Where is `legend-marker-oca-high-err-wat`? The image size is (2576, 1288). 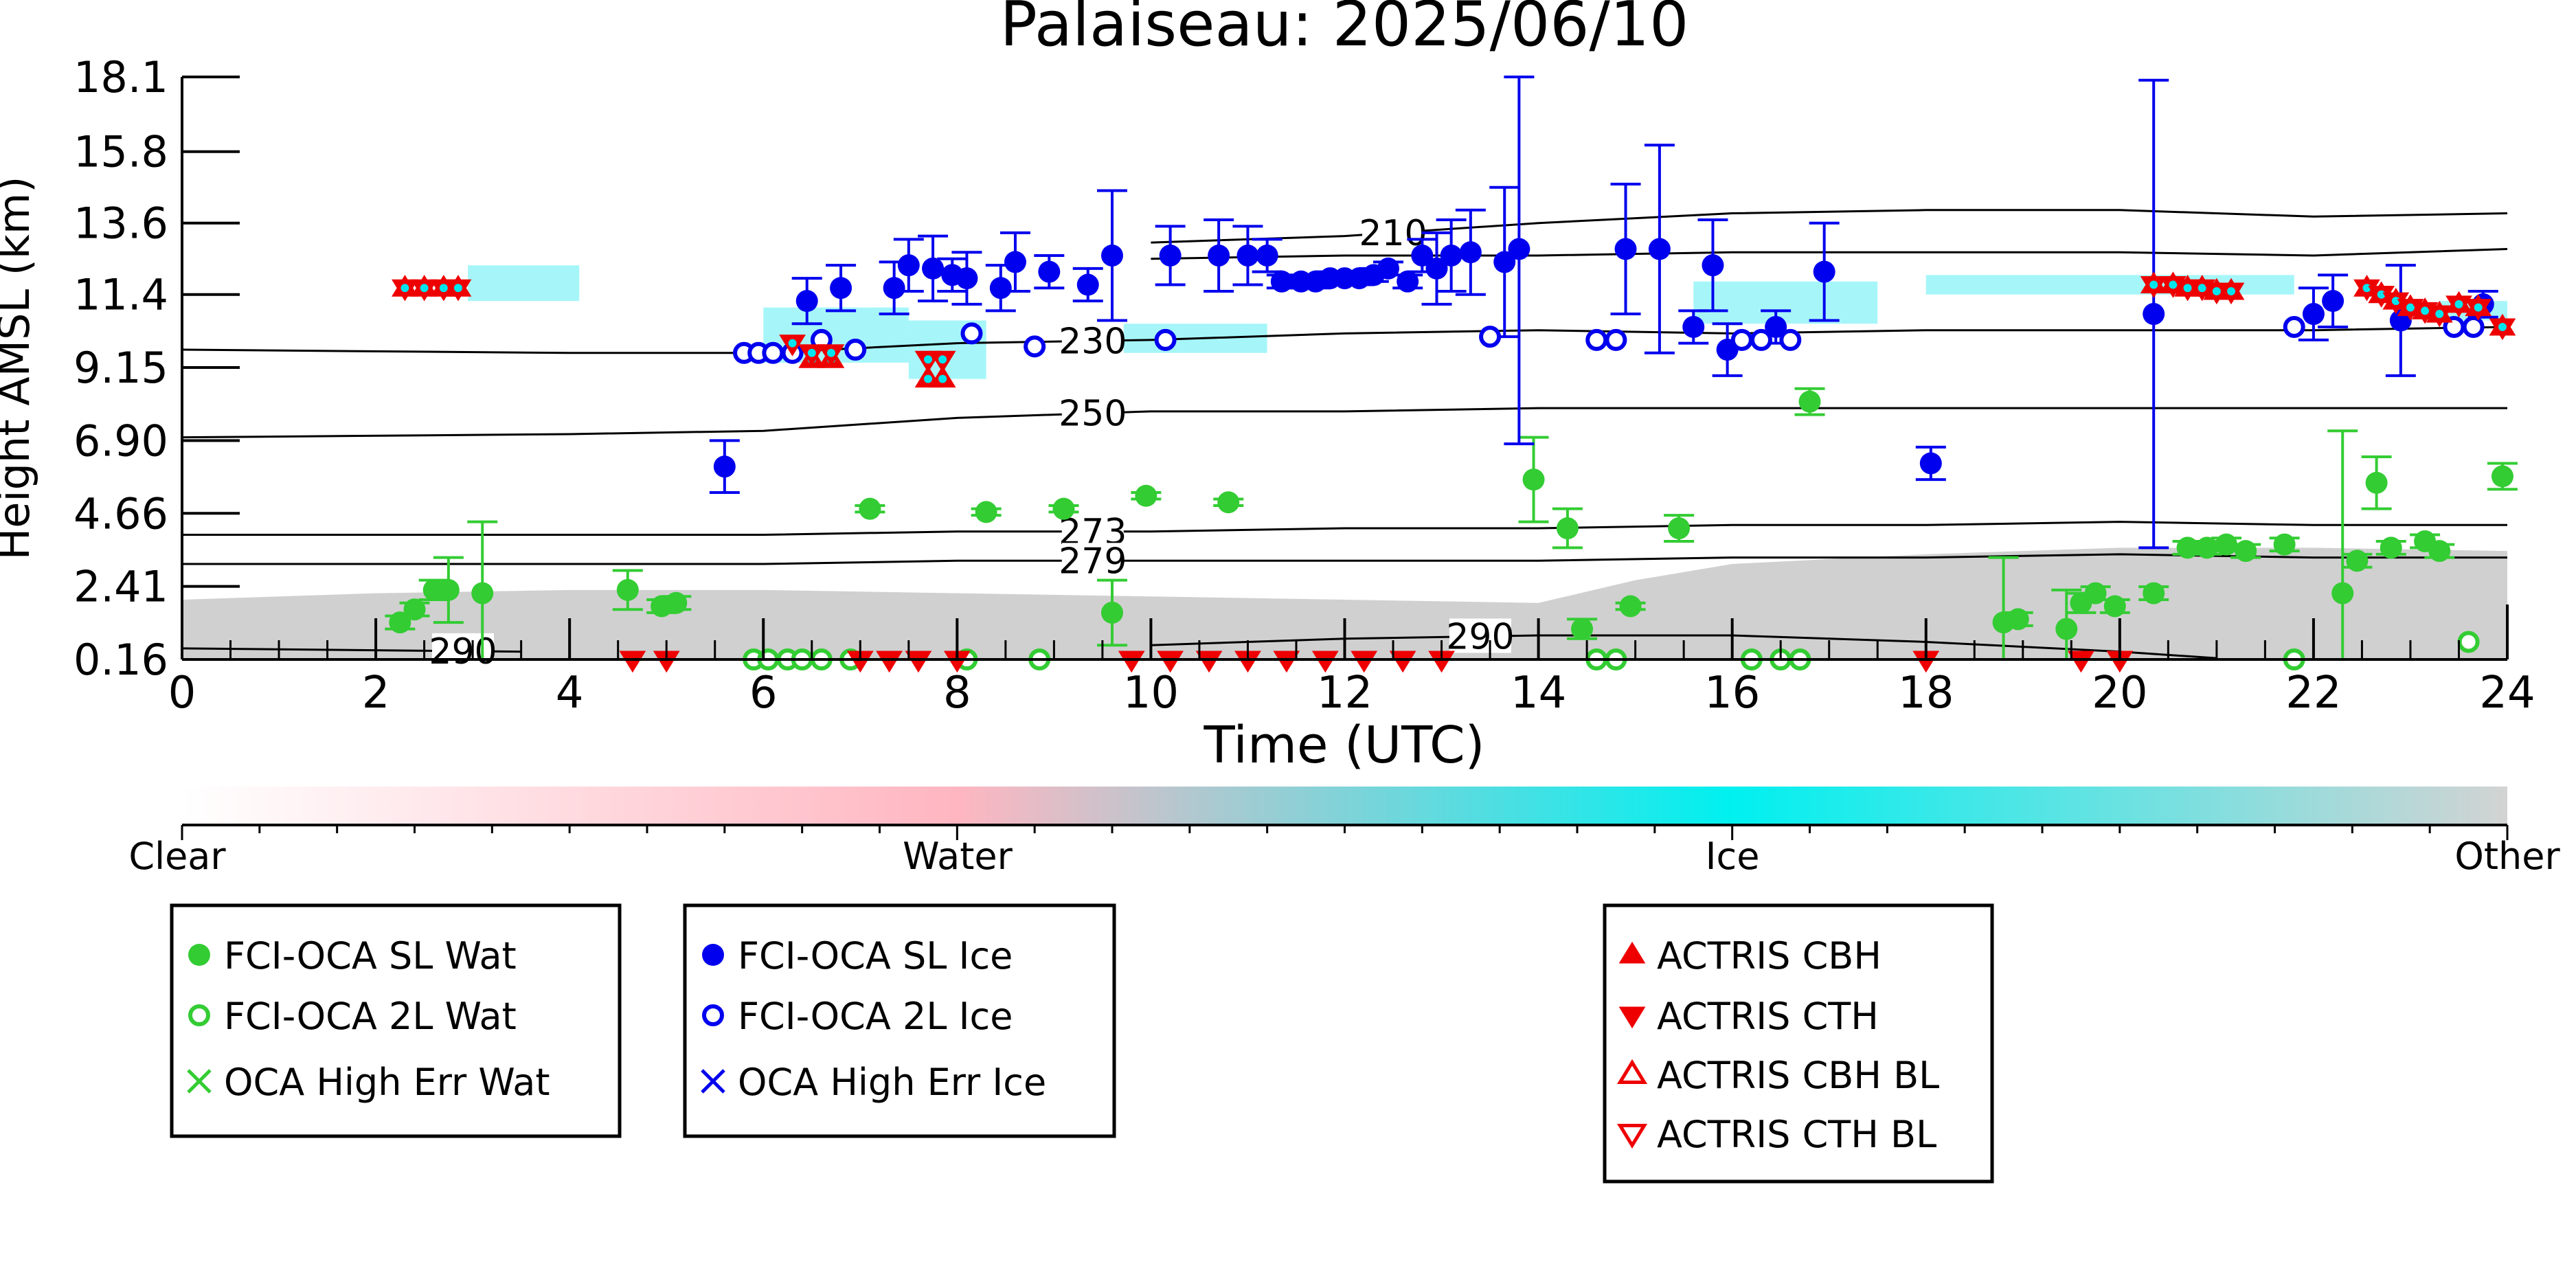 legend-marker-oca-high-err-wat is located at coordinates (199, 1081).